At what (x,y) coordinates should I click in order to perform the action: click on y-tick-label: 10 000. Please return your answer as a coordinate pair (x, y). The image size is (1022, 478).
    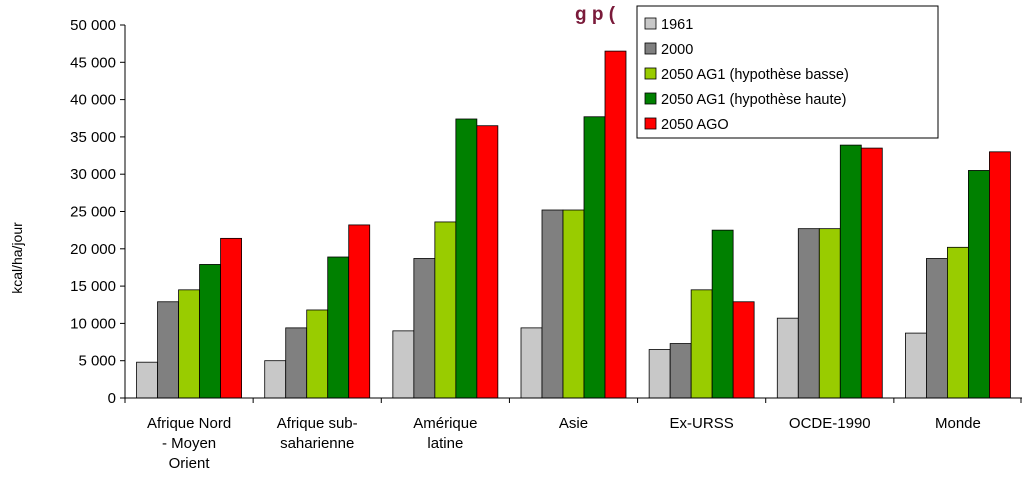
    Looking at the image, I should click on (93, 323).